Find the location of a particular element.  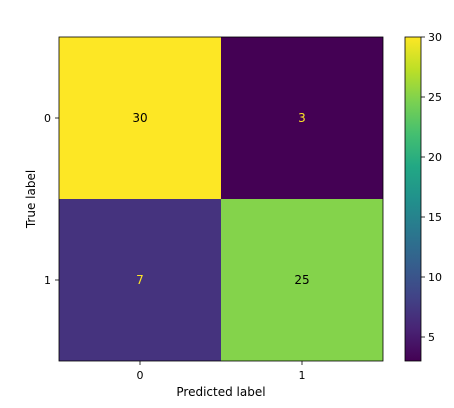

x-tick-label: 0 is located at coordinates (140, 375).